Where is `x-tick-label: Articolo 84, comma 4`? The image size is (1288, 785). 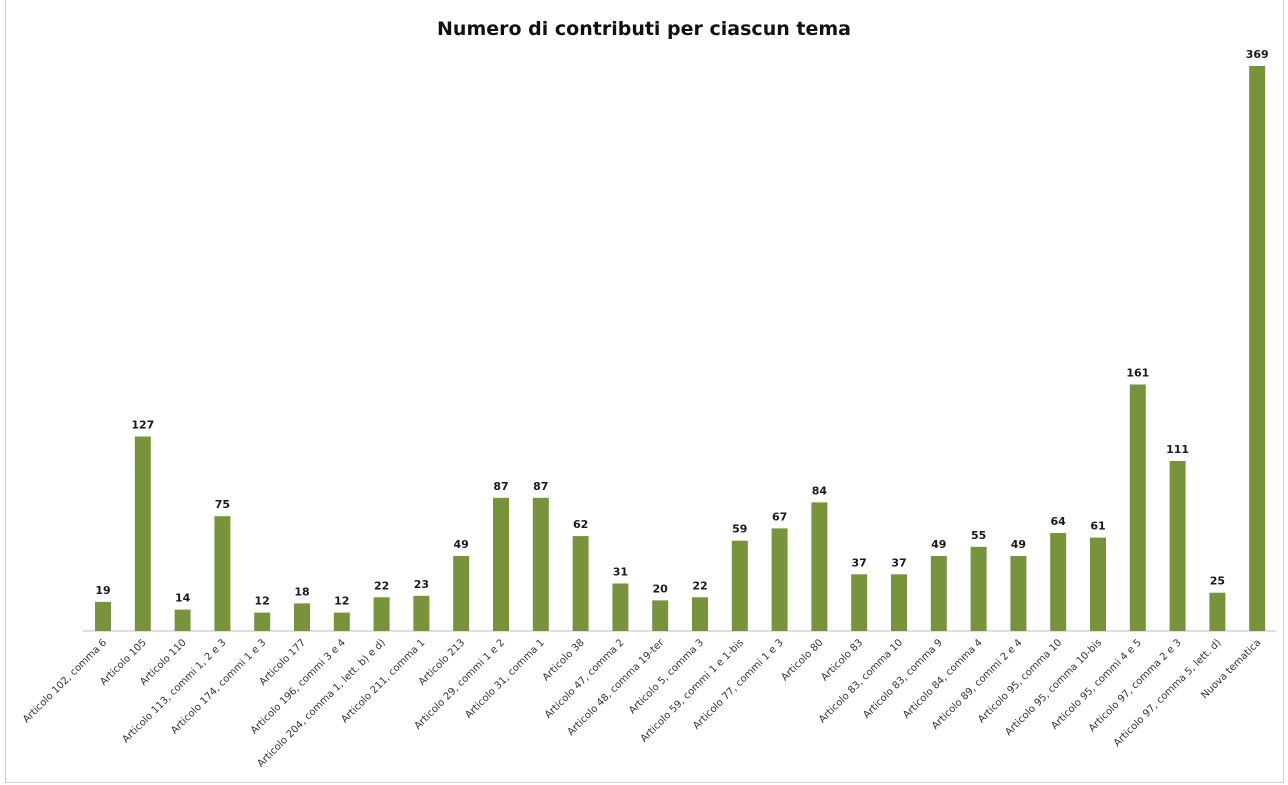 x-tick-label: Articolo 84, comma 4 is located at coordinates (943, 679).